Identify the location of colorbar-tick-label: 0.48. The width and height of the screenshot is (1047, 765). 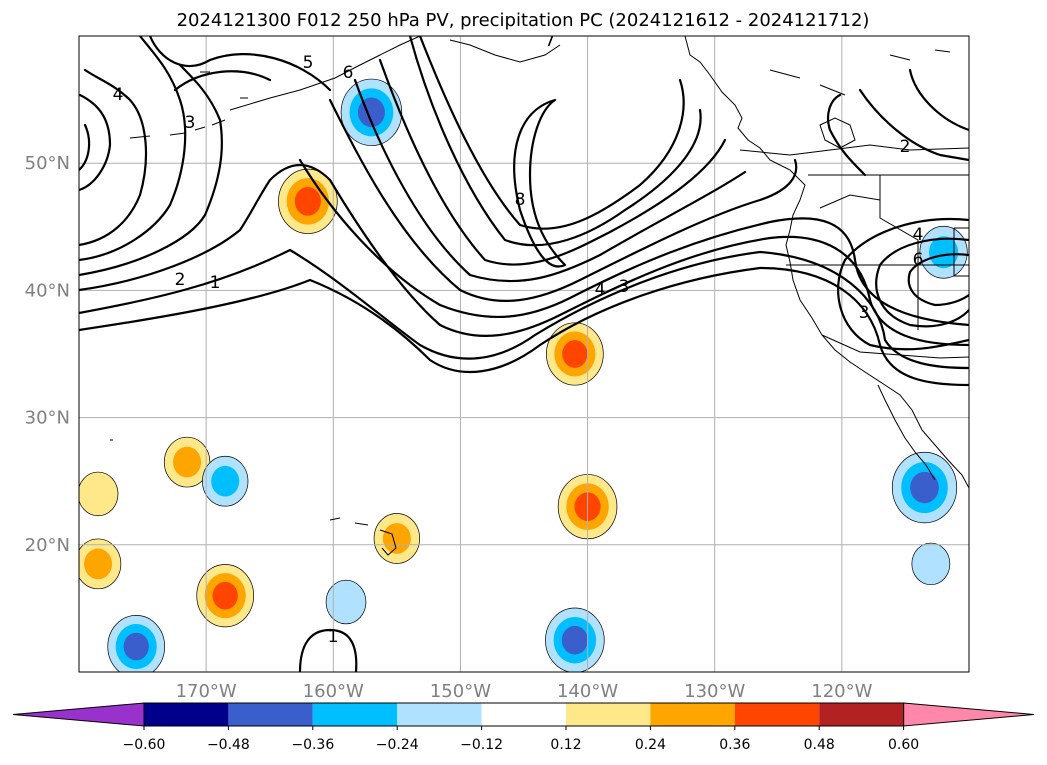
(819, 745).